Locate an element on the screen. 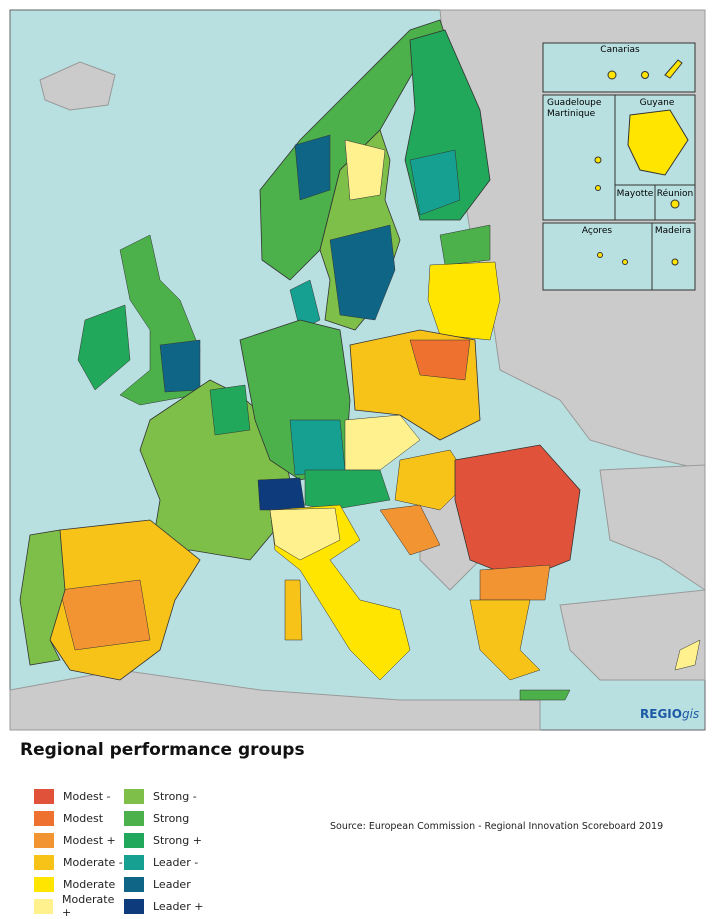 The image size is (717, 919). brand: REGIOgis is located at coordinates (669, 714).